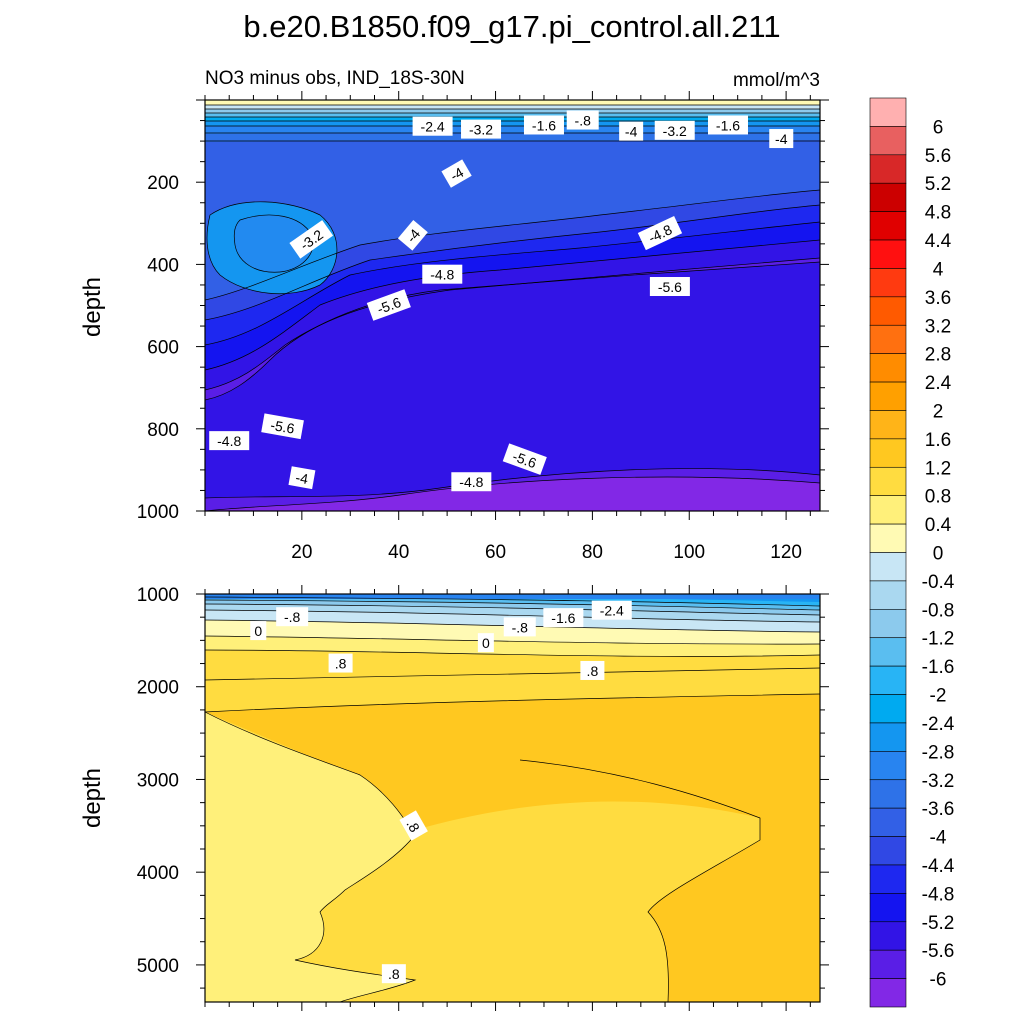  What do you see at coordinates (92, 307) in the screenshot?
I see `top-ylabel: depth` at bounding box center [92, 307].